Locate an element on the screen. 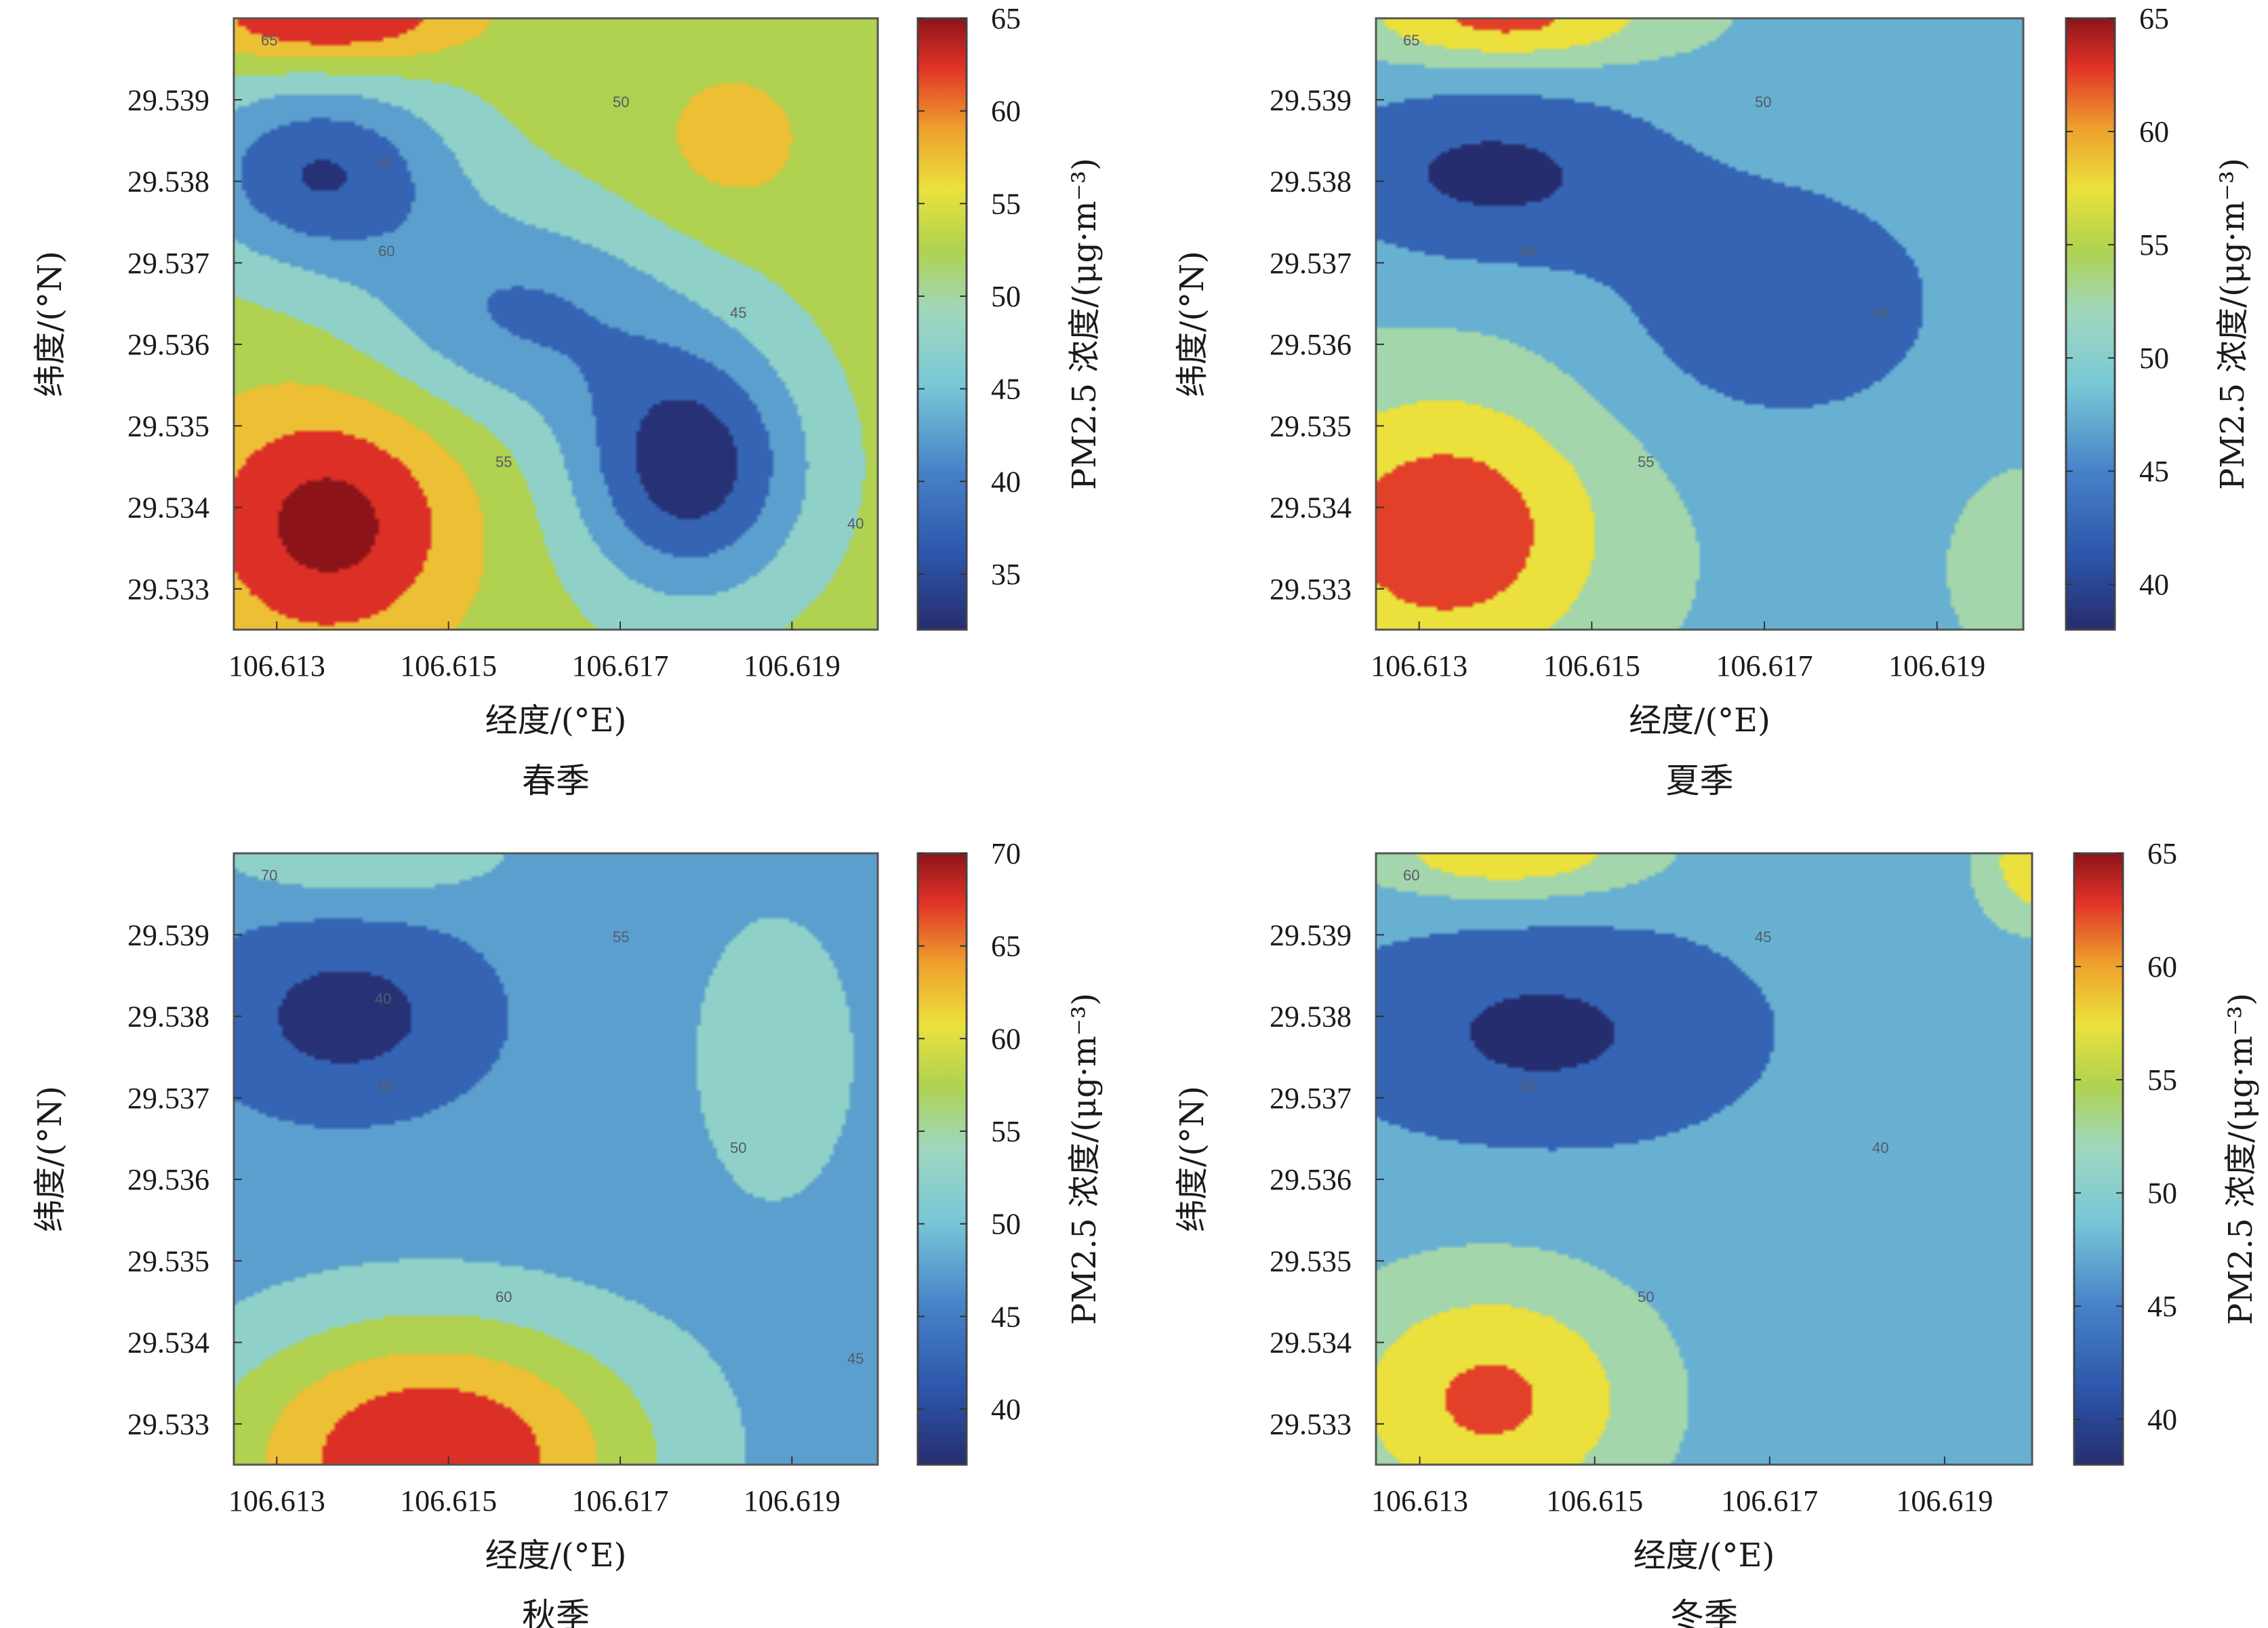  contour-label: 35 is located at coordinates (383, 163).